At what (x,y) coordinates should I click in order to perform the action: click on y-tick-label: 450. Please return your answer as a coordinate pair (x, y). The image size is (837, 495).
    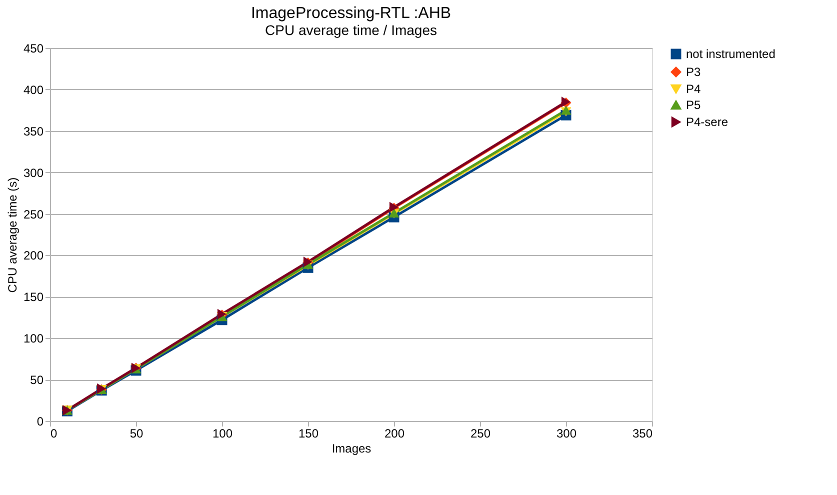
    Looking at the image, I should click on (33, 49).